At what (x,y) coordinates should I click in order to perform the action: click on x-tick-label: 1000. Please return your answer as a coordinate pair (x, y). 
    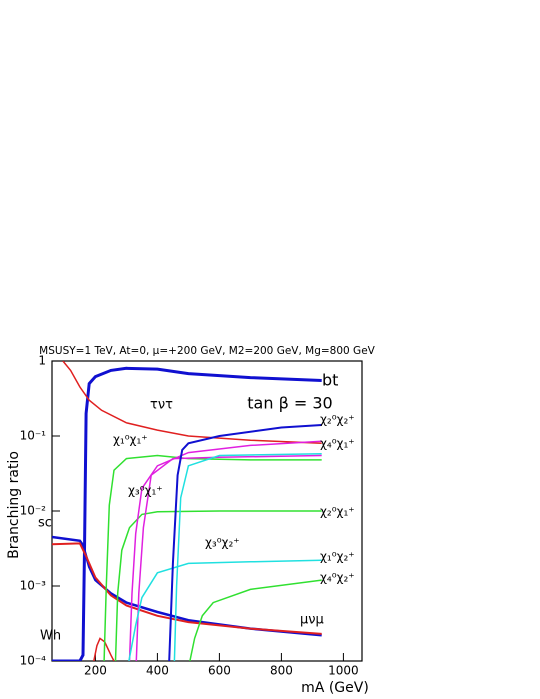
    Looking at the image, I should click on (343, 671).